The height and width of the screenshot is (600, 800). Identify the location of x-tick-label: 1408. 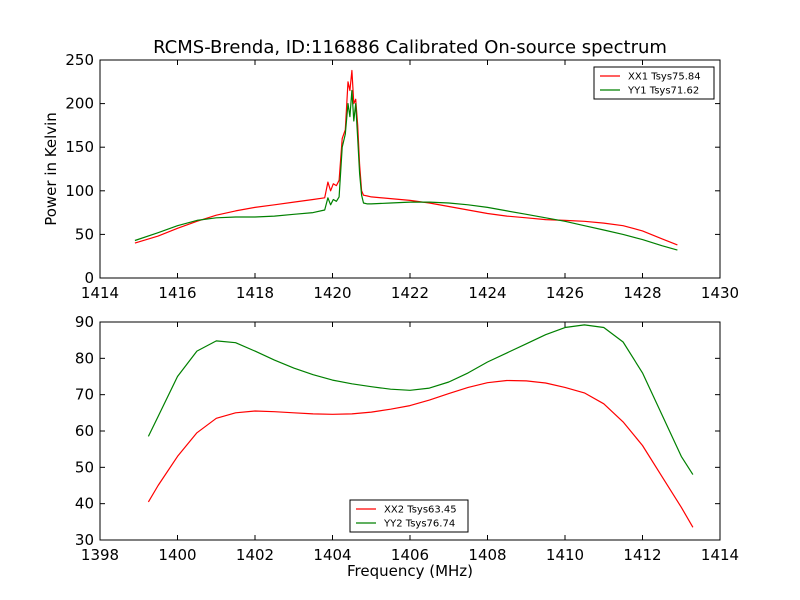
(487, 555).